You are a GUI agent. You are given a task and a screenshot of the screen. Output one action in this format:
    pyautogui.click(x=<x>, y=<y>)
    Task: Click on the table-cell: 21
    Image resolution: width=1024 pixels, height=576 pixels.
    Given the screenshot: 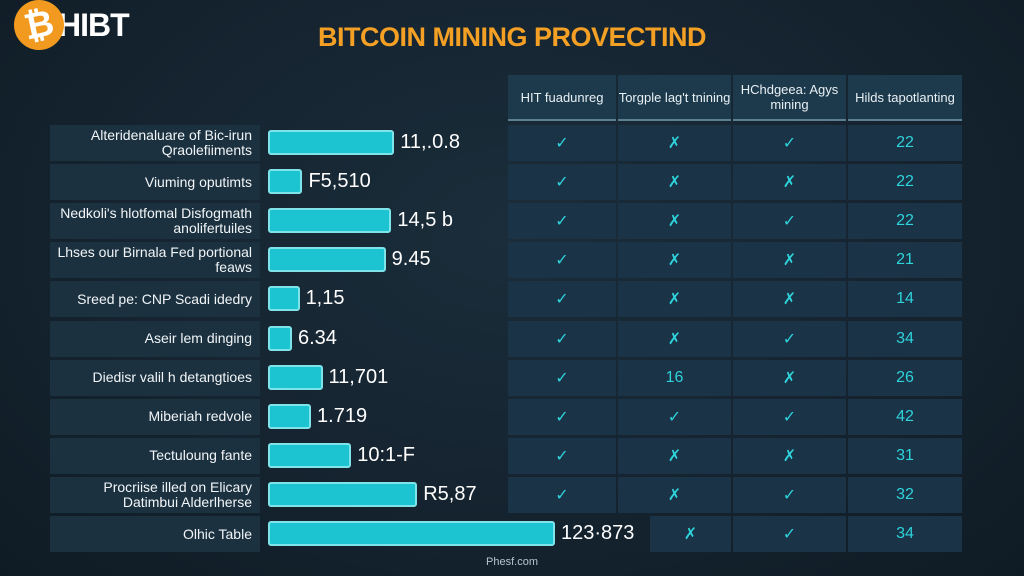 What is the action you would take?
    pyautogui.click(x=905, y=260)
    